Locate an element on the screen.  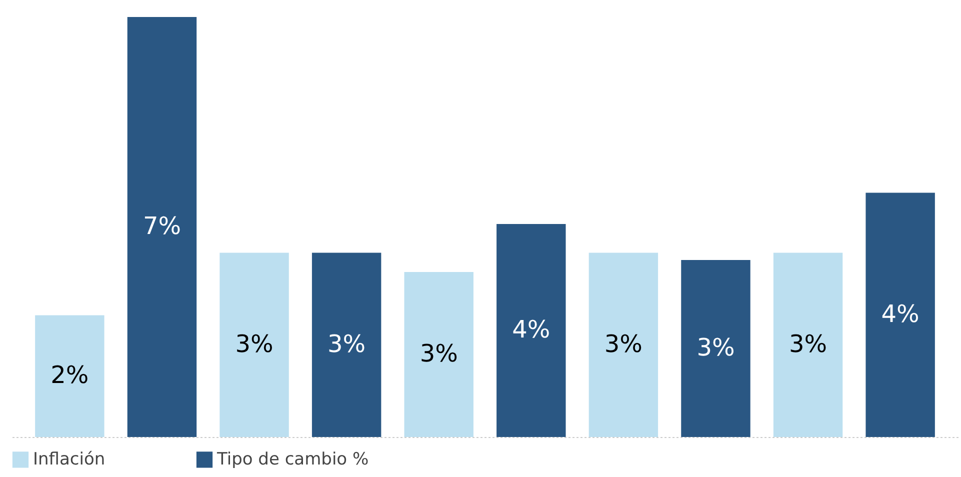
data-label: 2% is located at coordinates (69, 375).